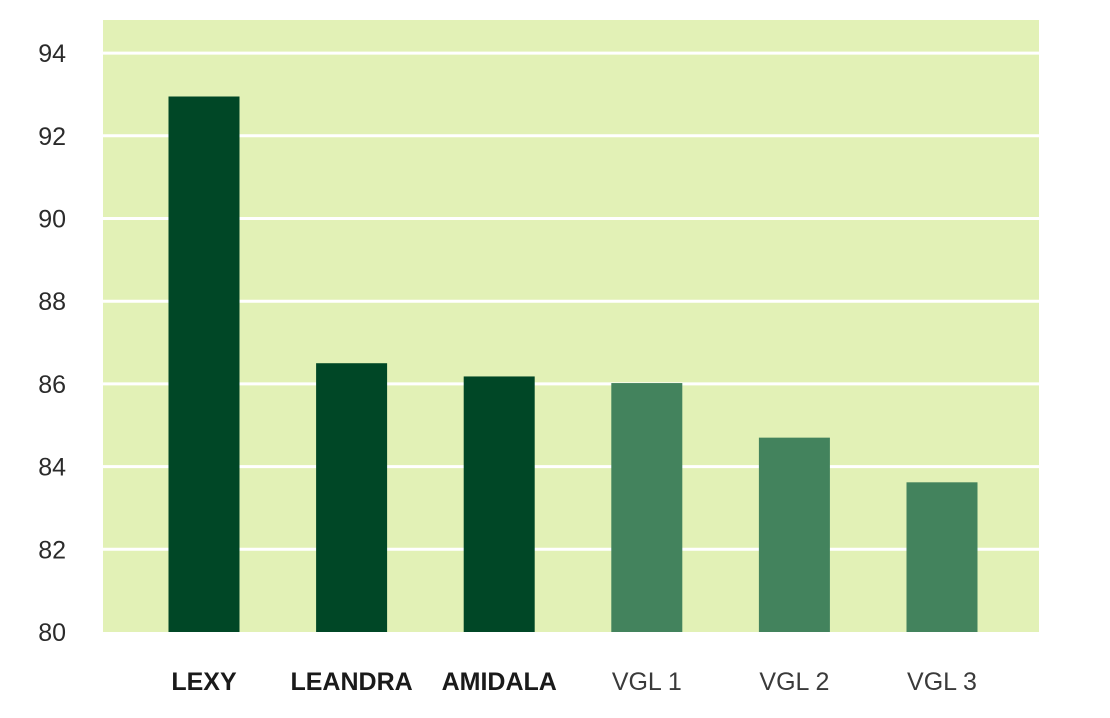 The width and height of the screenshot is (1110, 718). Describe the element at coordinates (52, 468) in the screenshot. I see `y-tick-label-84: 84` at that location.